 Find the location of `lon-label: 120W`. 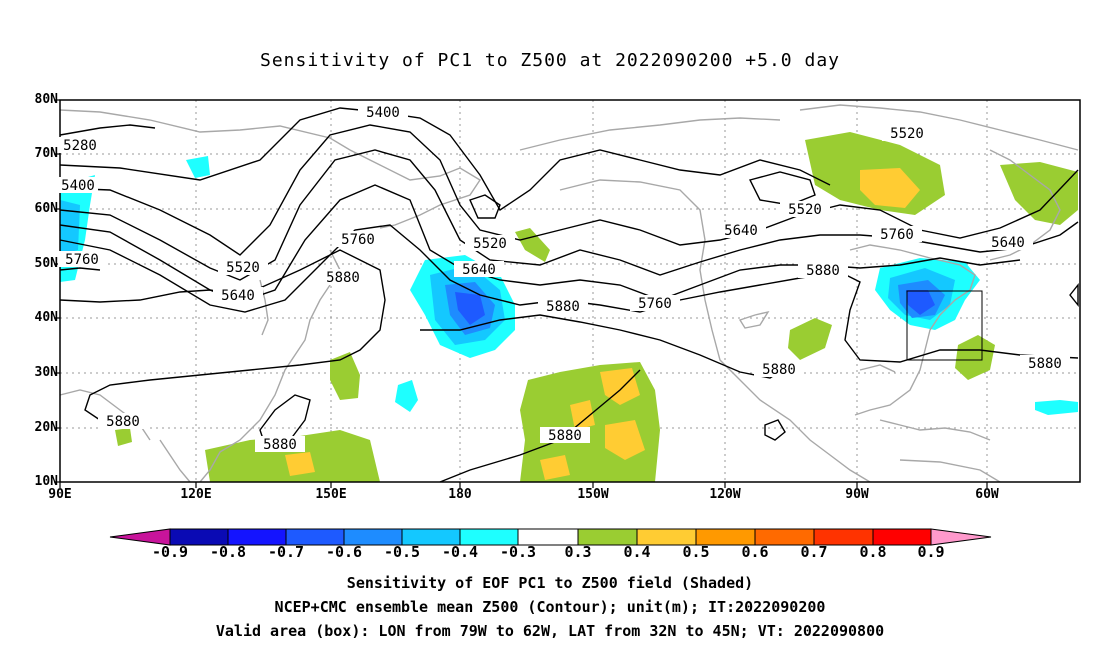

lon-label: 120W is located at coordinates (725, 494).